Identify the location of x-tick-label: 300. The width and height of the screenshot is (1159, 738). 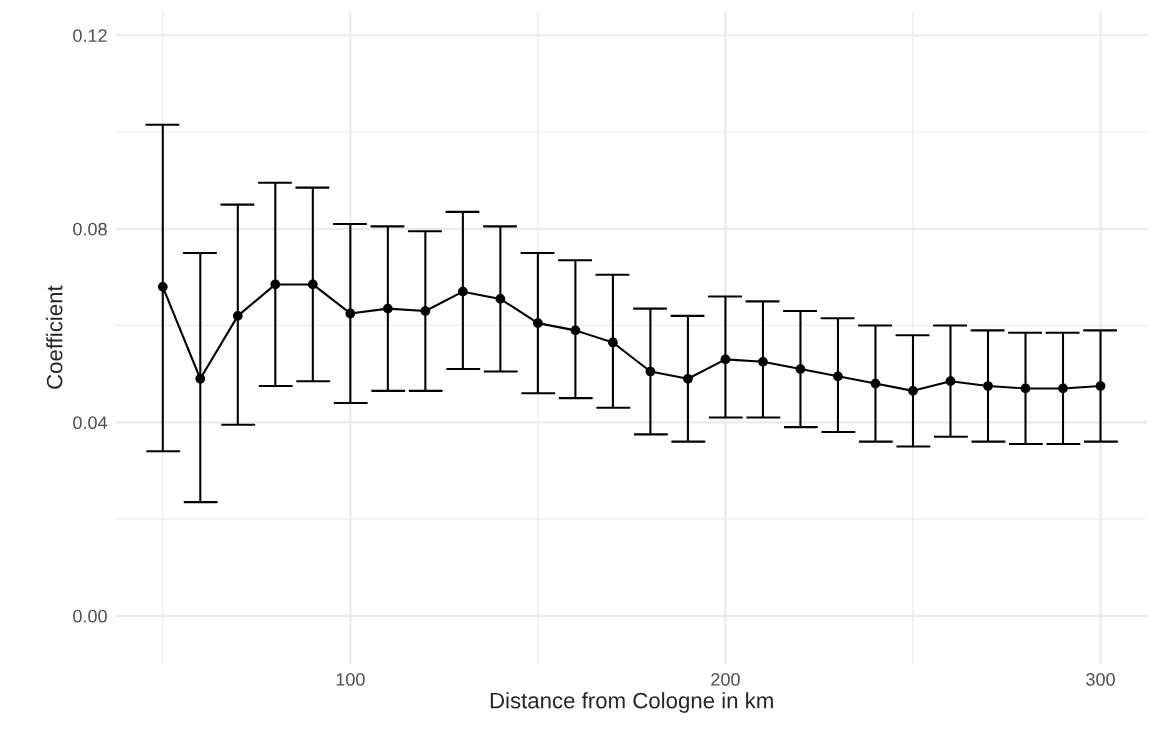
(1100, 679).